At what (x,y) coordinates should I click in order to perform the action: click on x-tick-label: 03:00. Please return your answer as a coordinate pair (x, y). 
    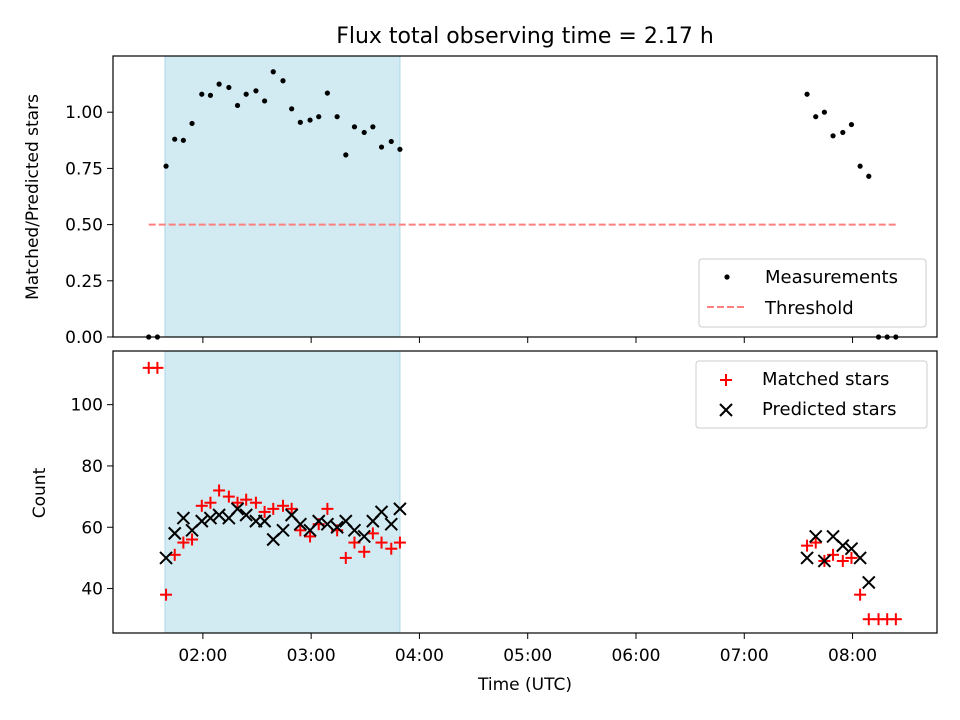
    Looking at the image, I should click on (311, 656).